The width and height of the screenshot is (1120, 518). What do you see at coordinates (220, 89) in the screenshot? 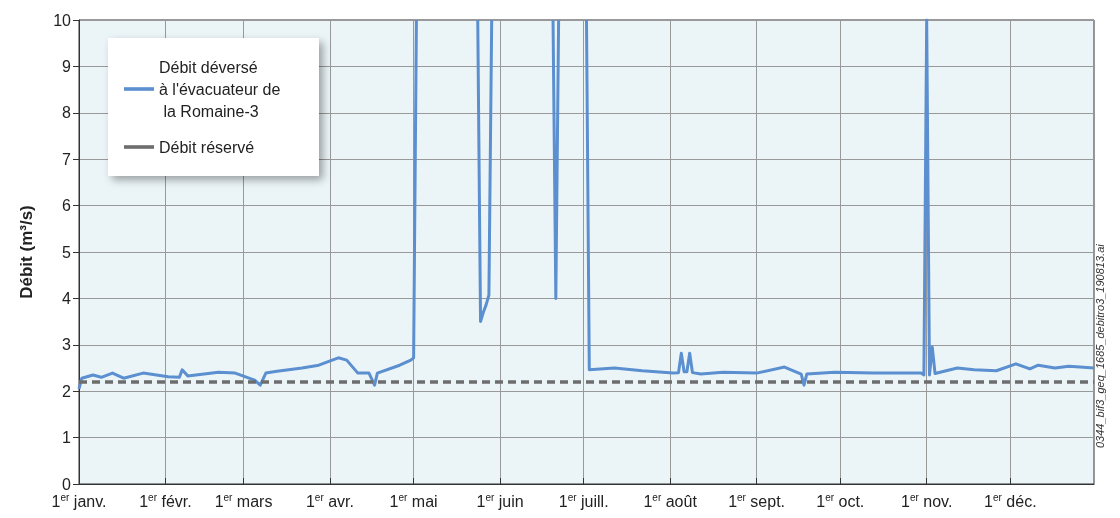
I see `legend-label: Débit déversé à l'évacuateur de la Romaine-3` at bounding box center [220, 89].